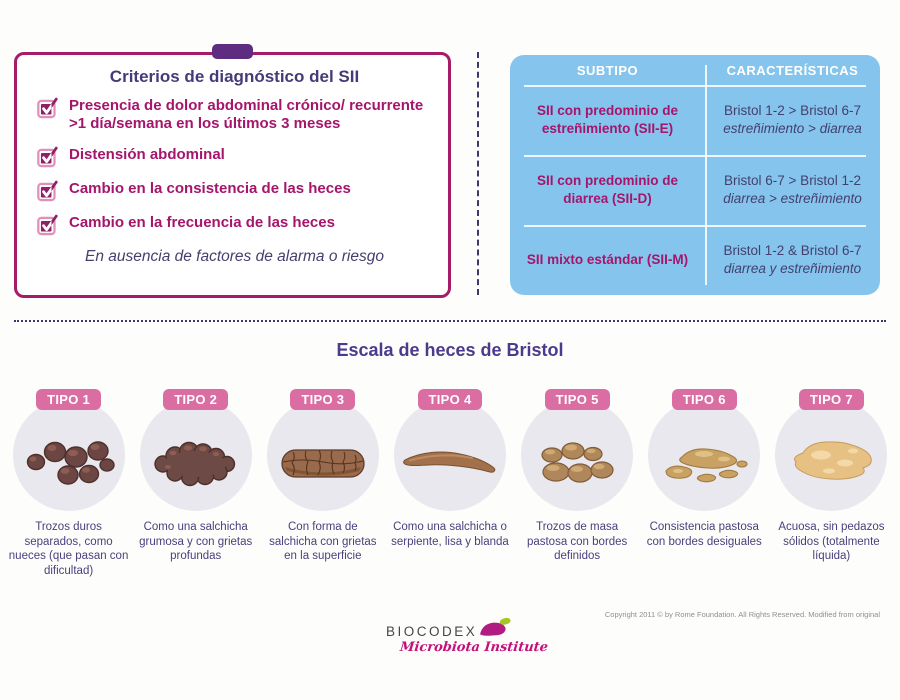 This screenshot has height=700, width=900. Describe the element at coordinates (792, 251) in the screenshot. I see `caracteristica-line1: Bristol 1-2 & Bristol 6-7` at that location.